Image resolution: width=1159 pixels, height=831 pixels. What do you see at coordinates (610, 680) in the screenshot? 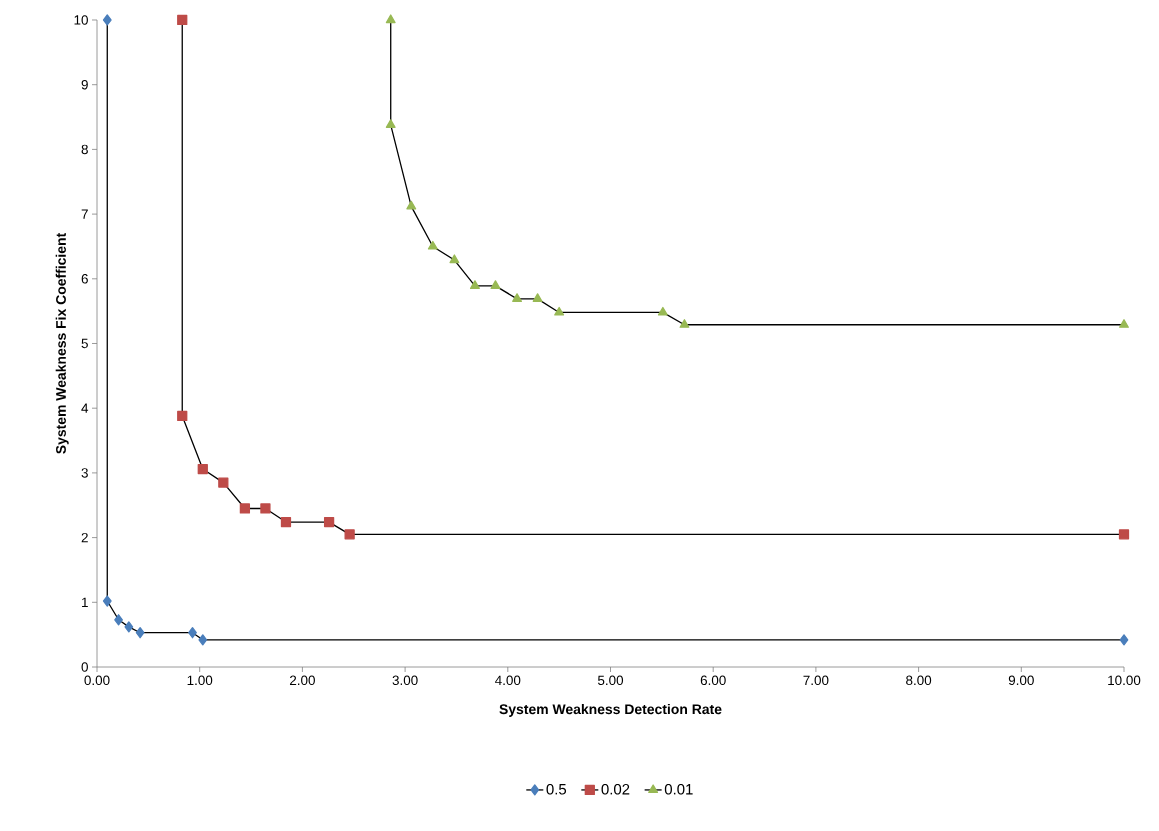
I see `x-tick-label: 5.00` at bounding box center [610, 680].